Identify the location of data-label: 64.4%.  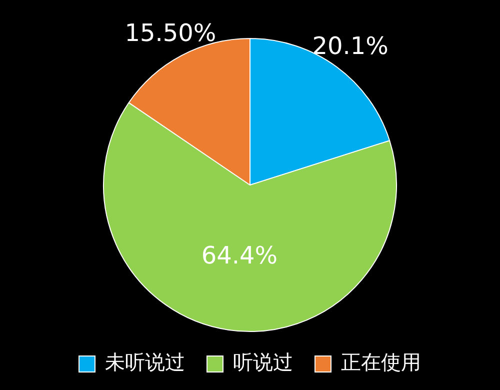
(239, 256).